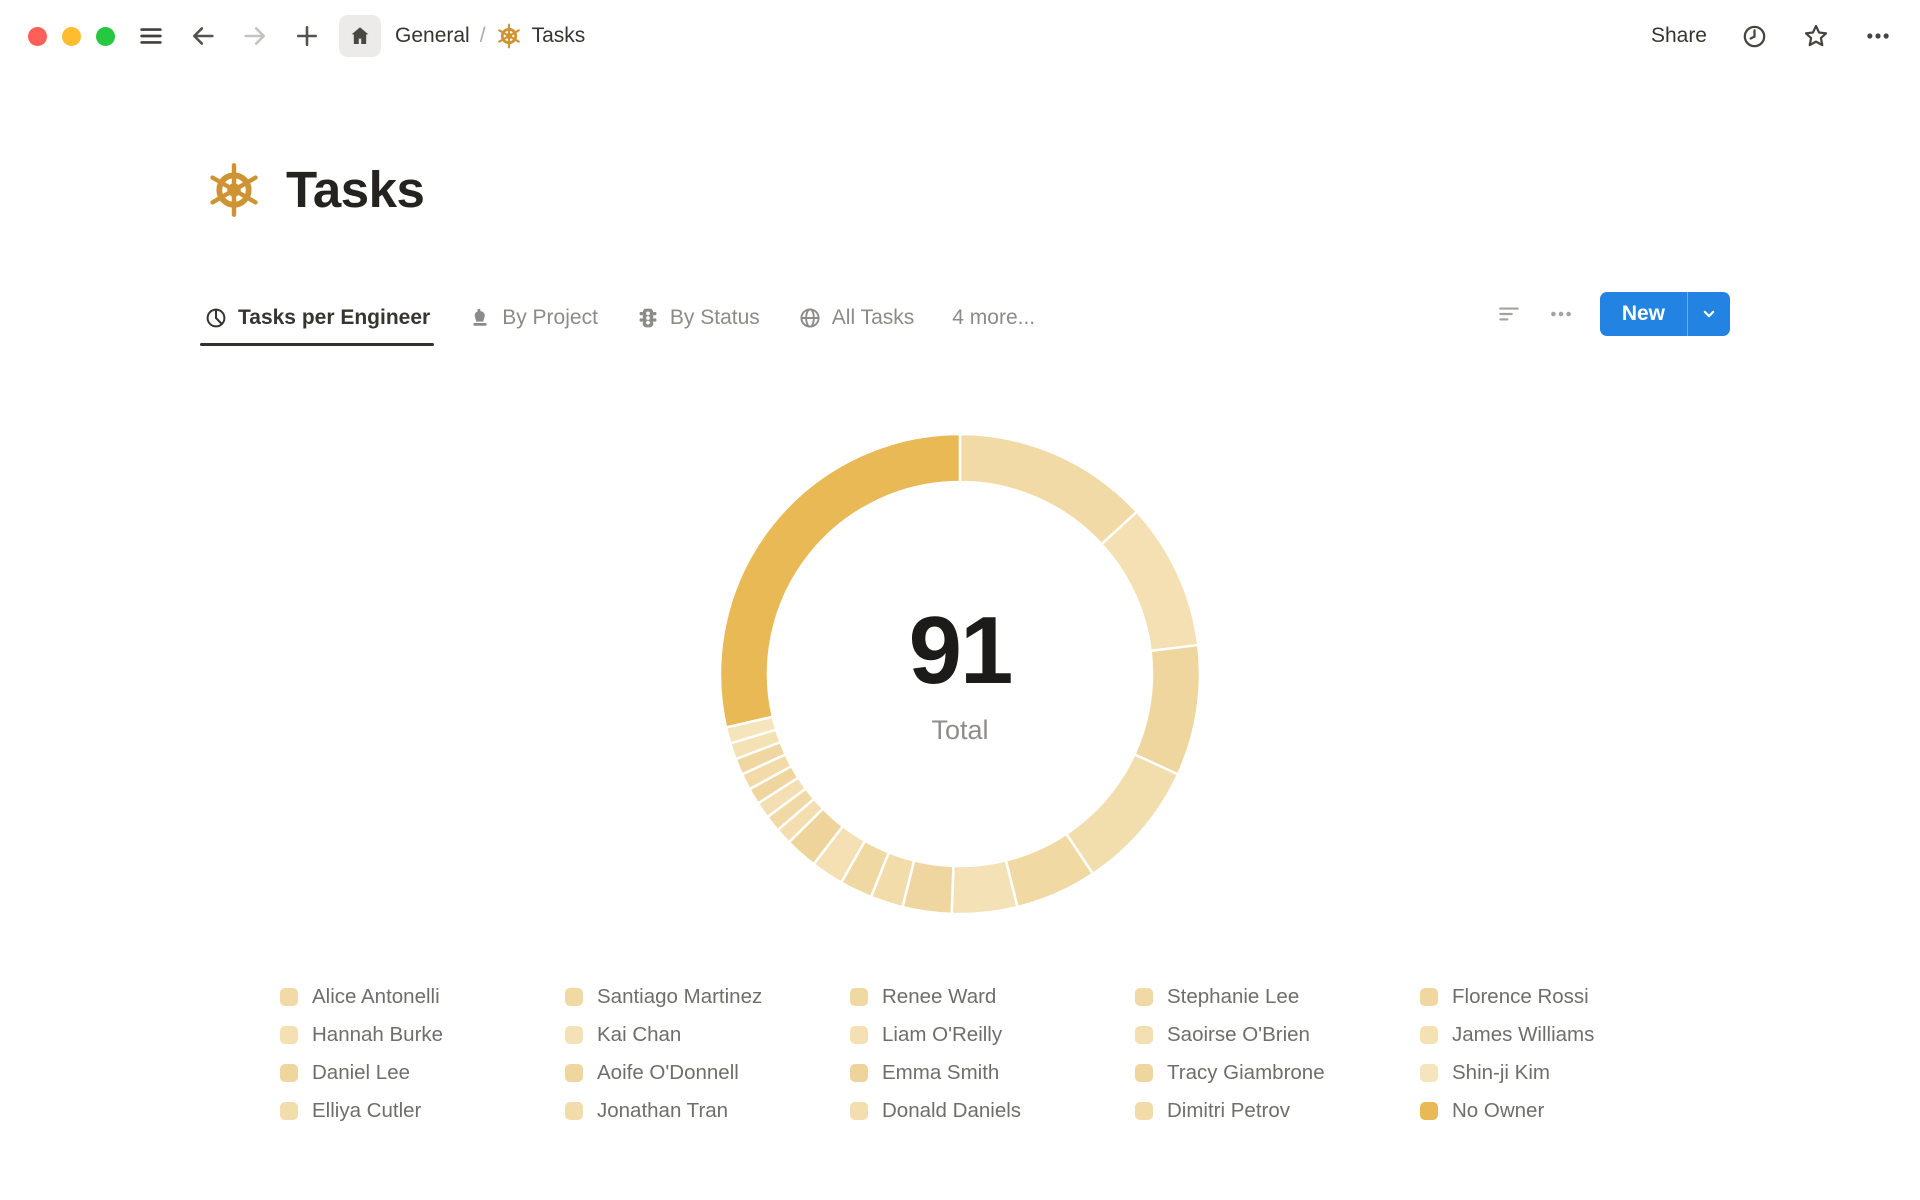 This screenshot has height=1200, width=1920. What do you see at coordinates (151, 36) in the screenshot?
I see `sidebar-menu-icon` at bounding box center [151, 36].